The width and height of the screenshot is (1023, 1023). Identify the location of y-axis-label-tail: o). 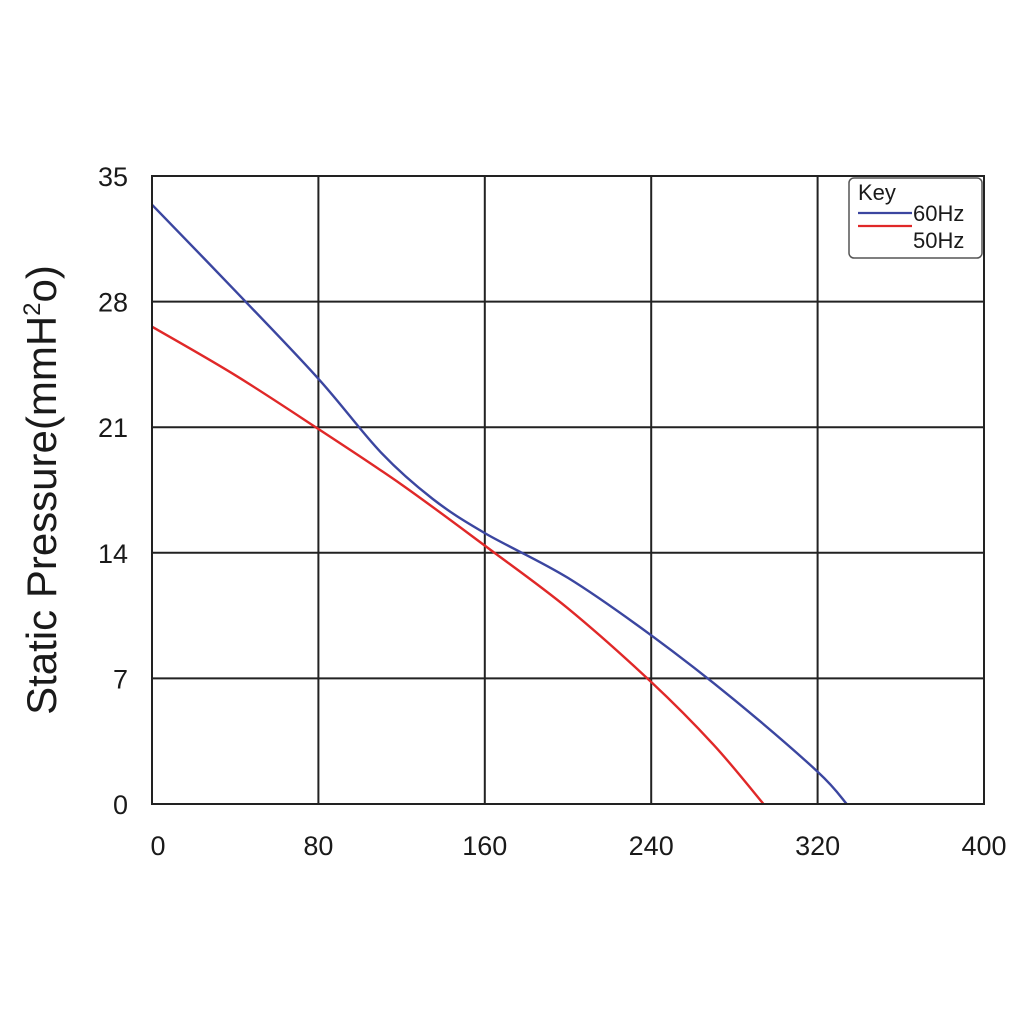
(41, 283).